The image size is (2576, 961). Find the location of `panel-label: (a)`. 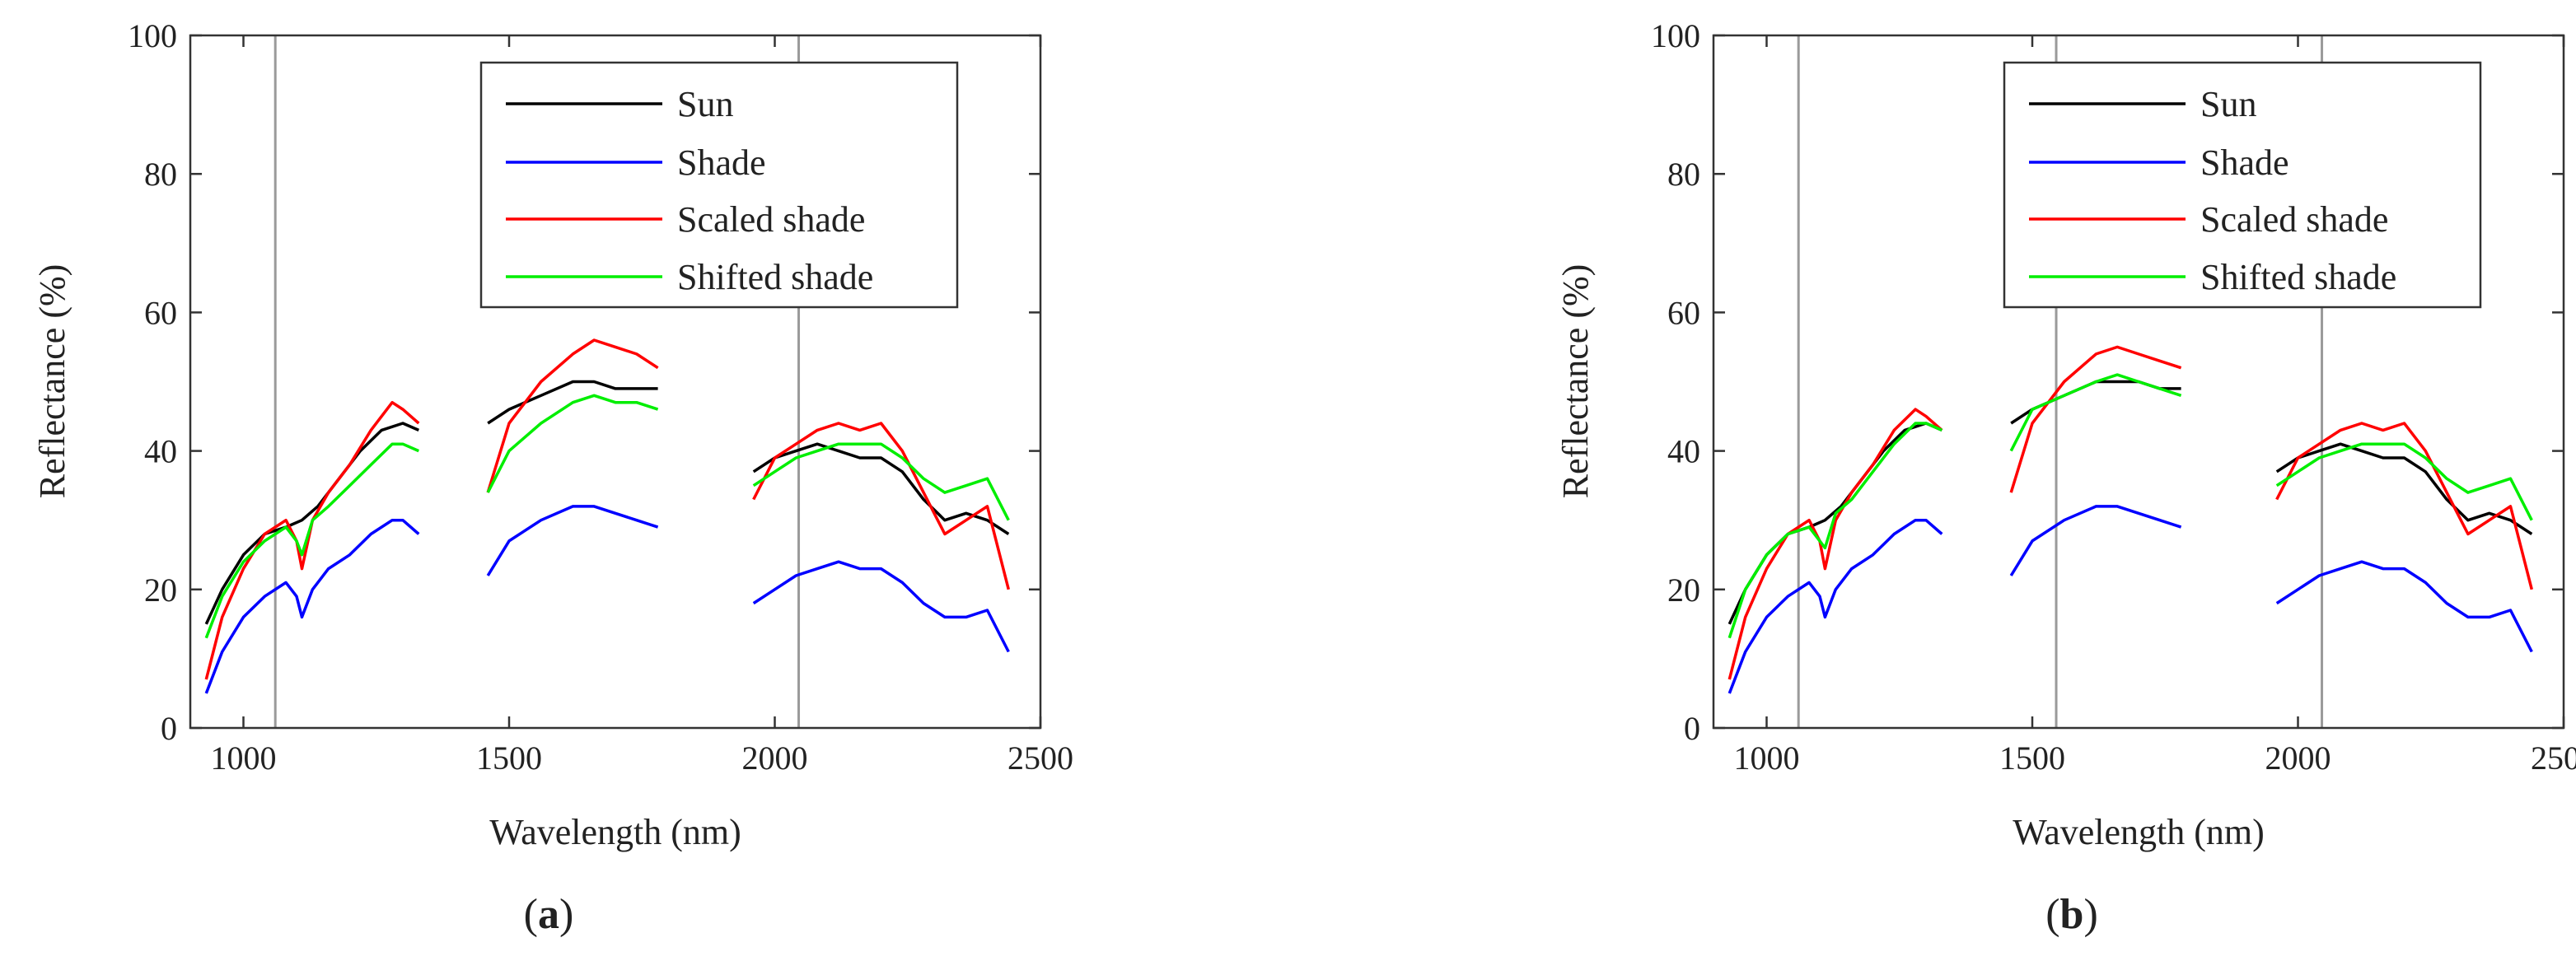

panel-label: (a) is located at coordinates (549, 914).